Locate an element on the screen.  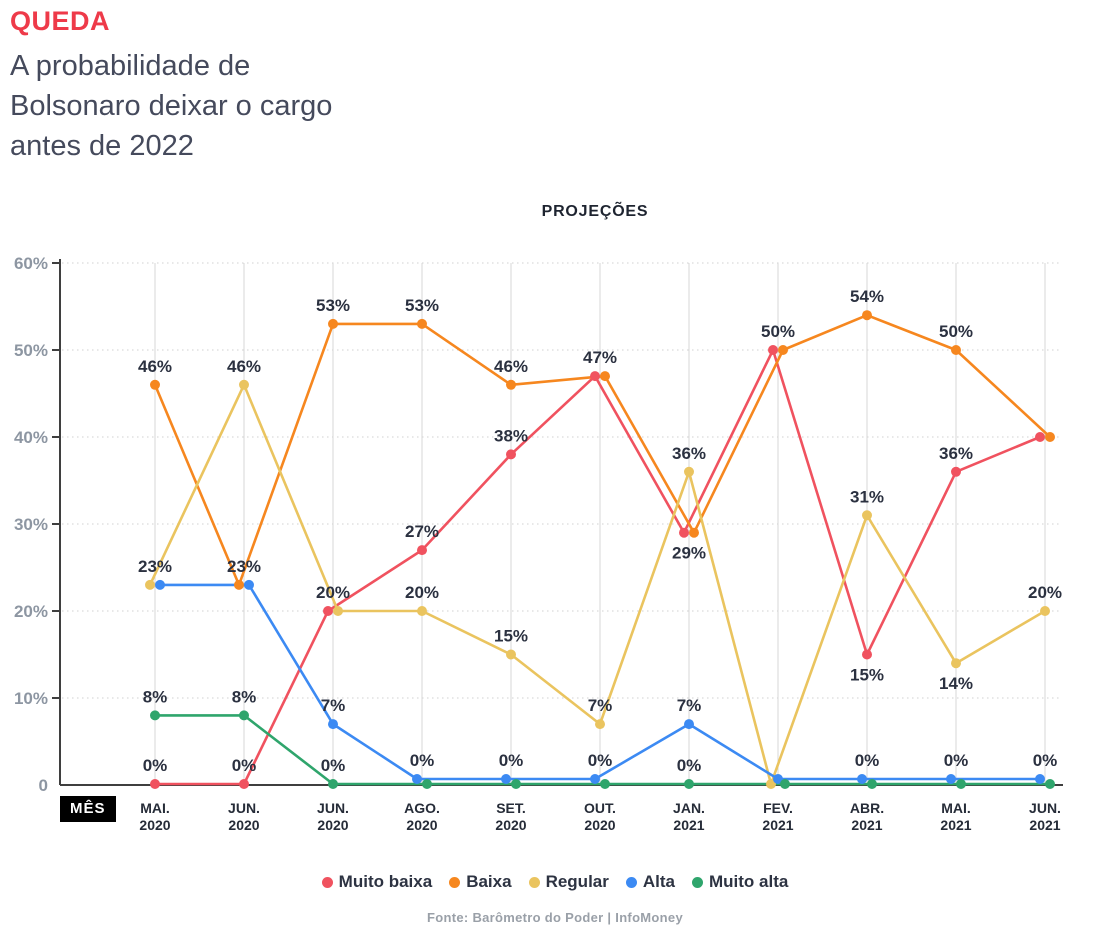
point-label: 14% is located at coordinates (956, 683).